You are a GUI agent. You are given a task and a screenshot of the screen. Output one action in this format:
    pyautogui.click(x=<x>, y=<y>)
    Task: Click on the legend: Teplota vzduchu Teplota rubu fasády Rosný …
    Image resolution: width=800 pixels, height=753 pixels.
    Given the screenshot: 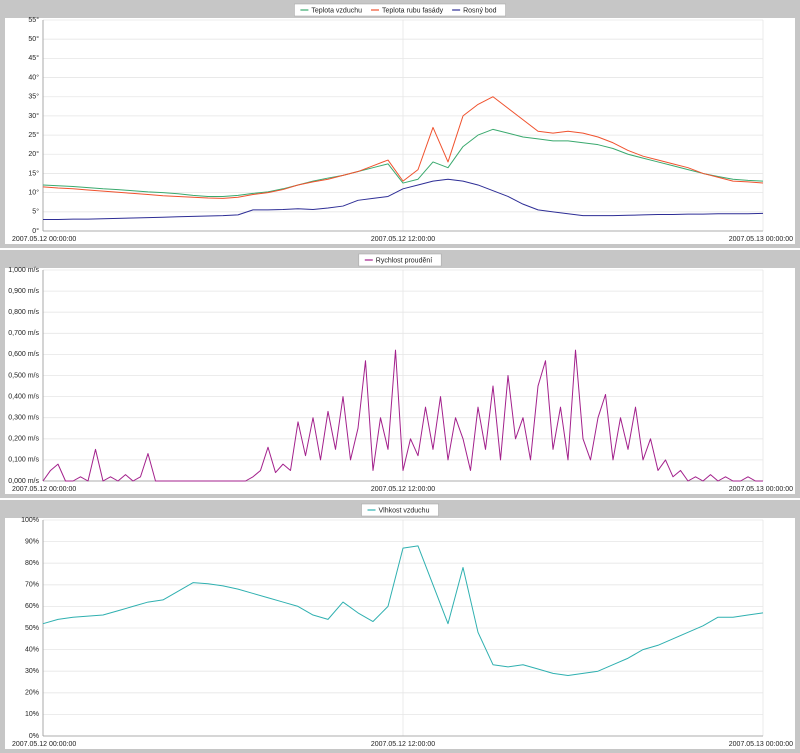 What is the action you would take?
    pyautogui.click(x=400, y=10)
    